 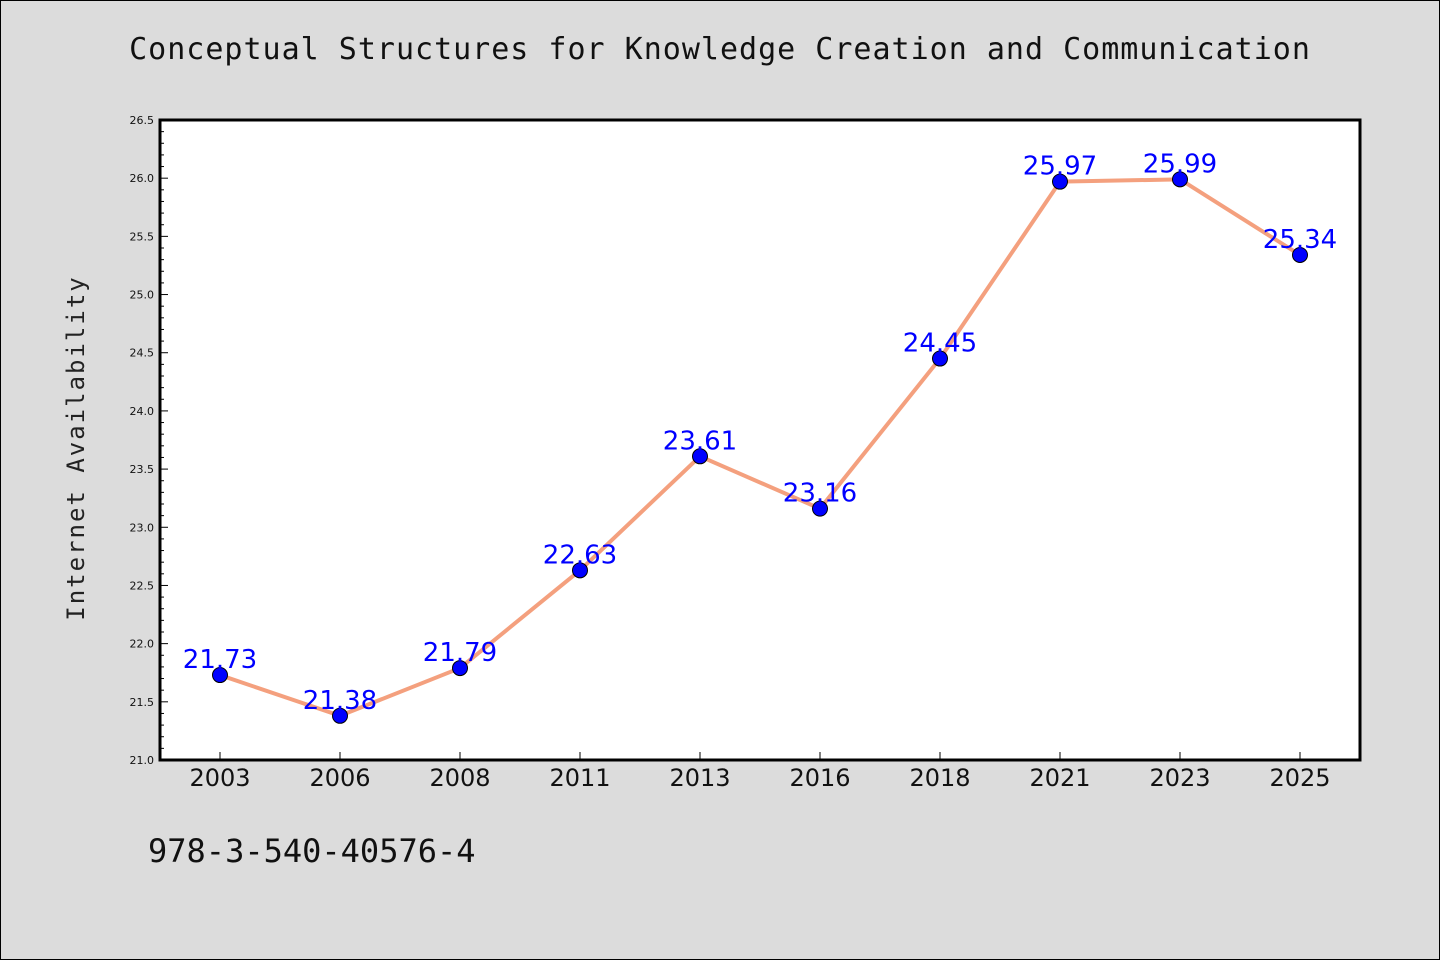 I want to click on data-label: 25.97, so click(x=1060, y=167).